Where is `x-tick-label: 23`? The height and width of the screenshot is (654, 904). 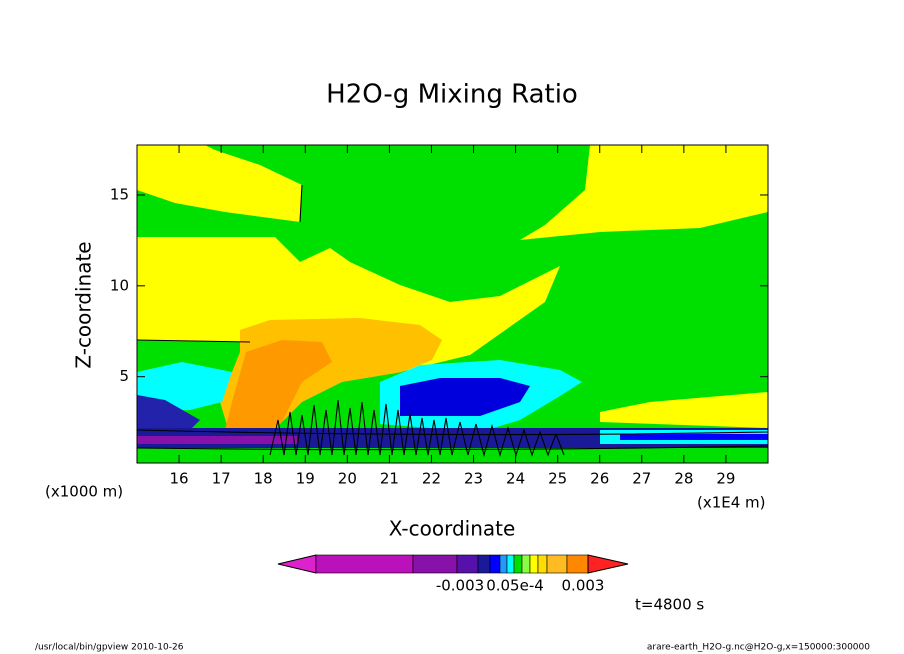
x-tick-label: 23 is located at coordinates (473, 479).